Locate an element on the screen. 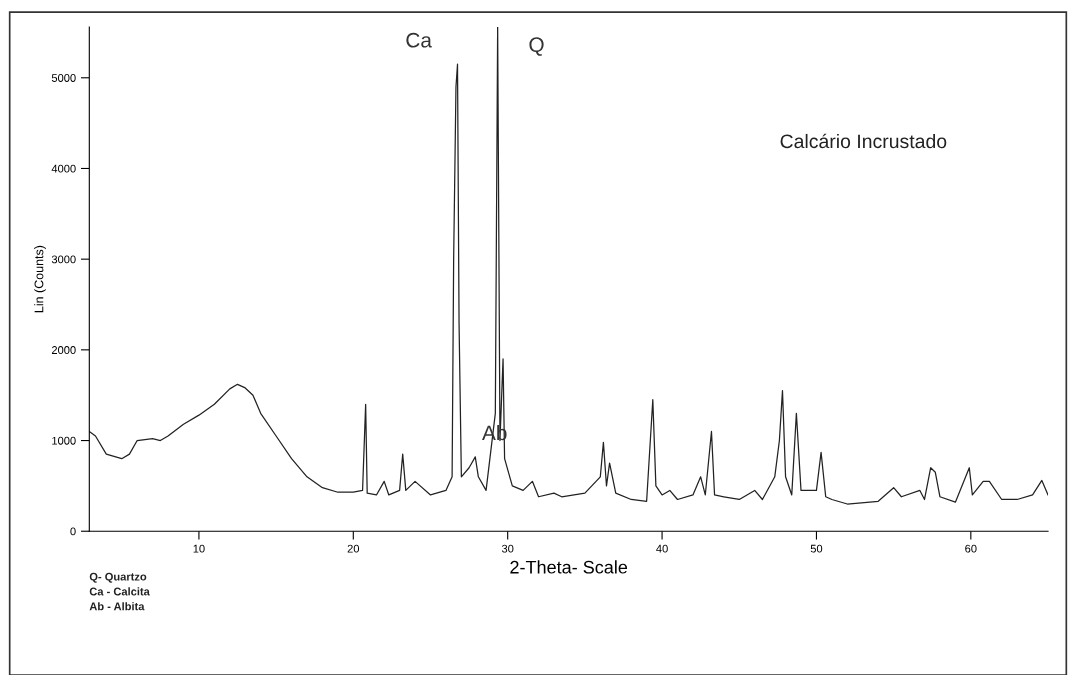  y-tick-label: 2000 is located at coordinates (63, 350).